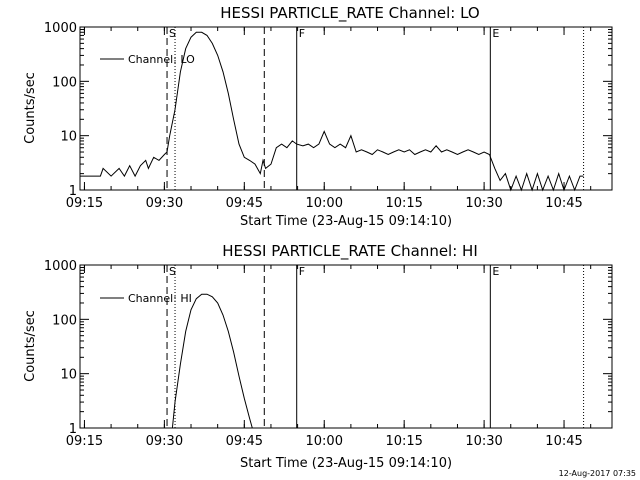  What do you see at coordinates (346, 221) in the screenshot?
I see `x-axis-label-lo: Start Time (23-Aug-15 09:14:10)` at bounding box center [346, 221].